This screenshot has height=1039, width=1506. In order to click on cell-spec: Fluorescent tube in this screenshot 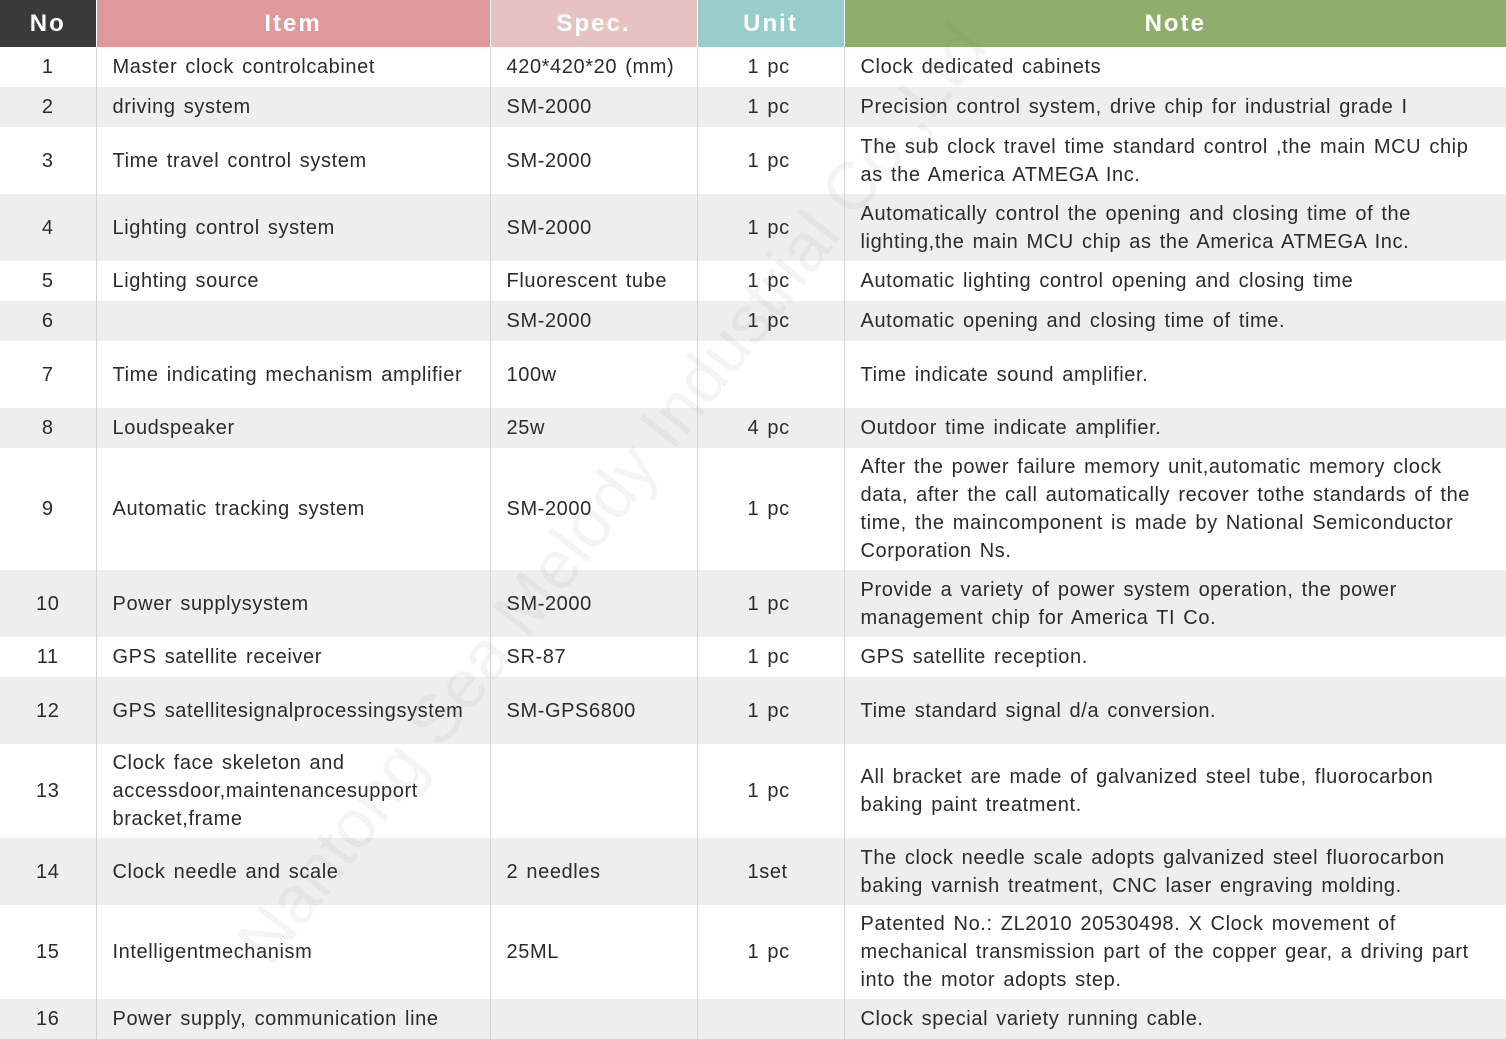, I will do `click(594, 281)`.